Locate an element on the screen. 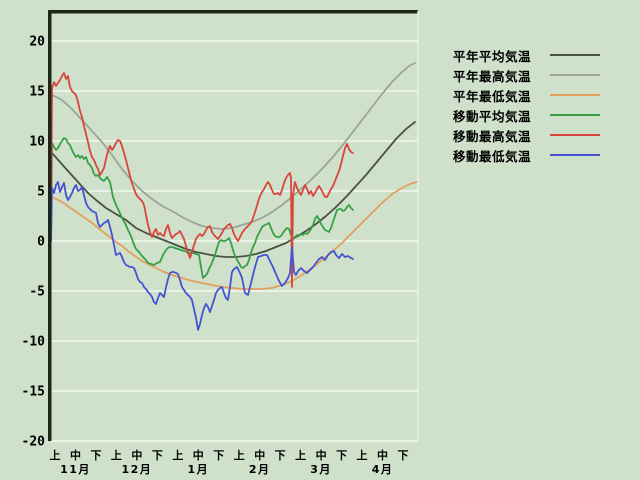 This screenshot has height=480, width=640. legend-item-ido-max: 移動最高気温 is located at coordinates (543, 135).